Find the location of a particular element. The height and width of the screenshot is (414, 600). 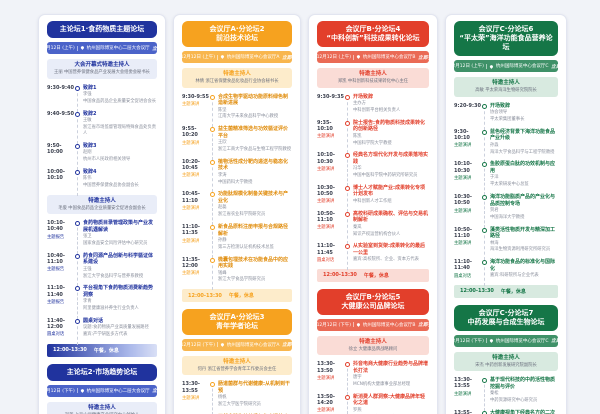

session-header: 主论坛2·市场趋势论坛 is located at coordinates (102, 372).